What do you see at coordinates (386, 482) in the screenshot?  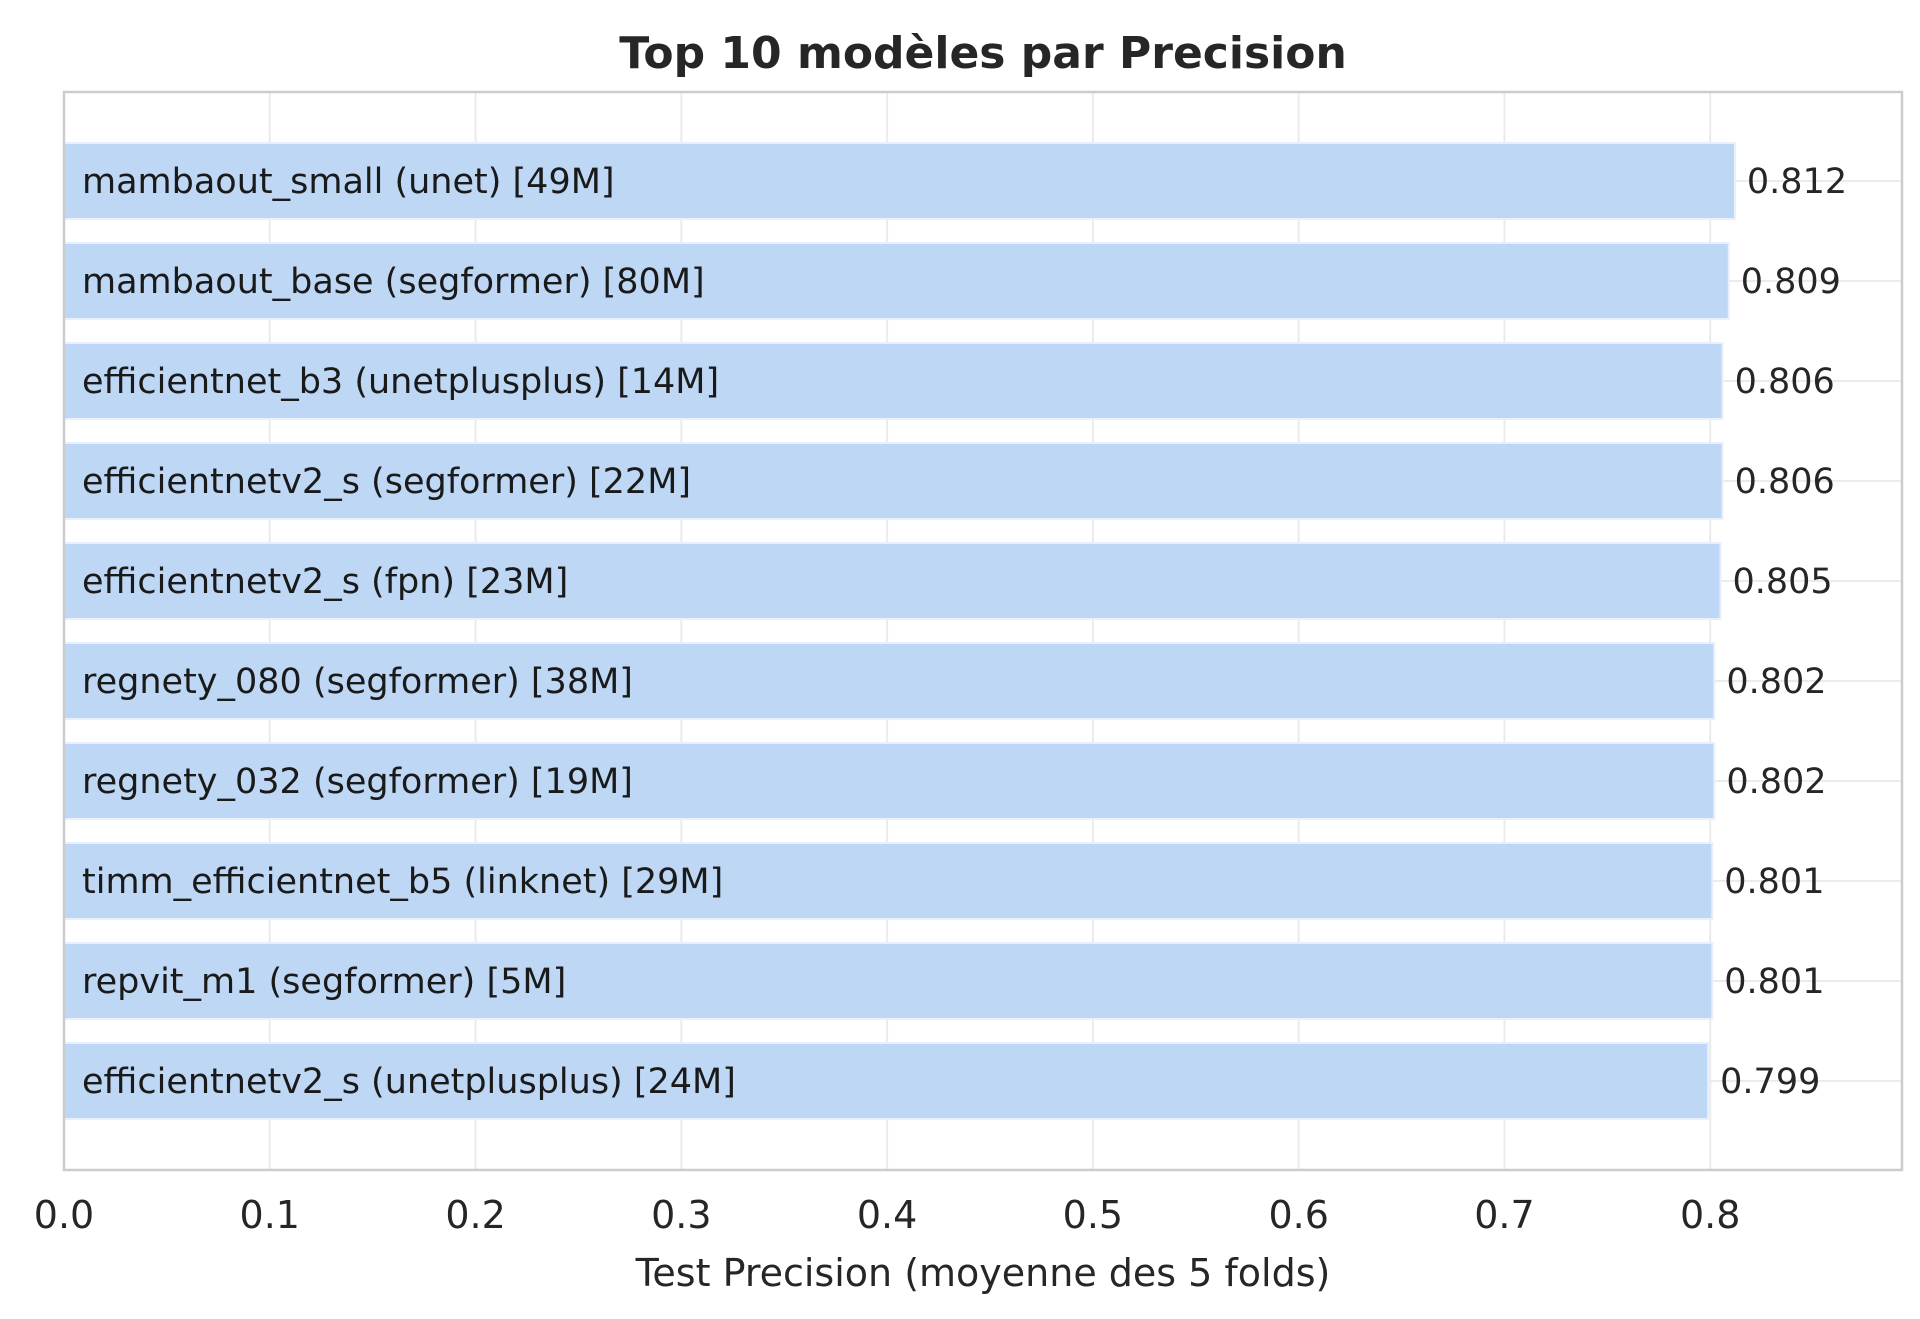 I see `bar-category-label: efficientnetv2_s (segformer) [22M]` at bounding box center [386, 482].